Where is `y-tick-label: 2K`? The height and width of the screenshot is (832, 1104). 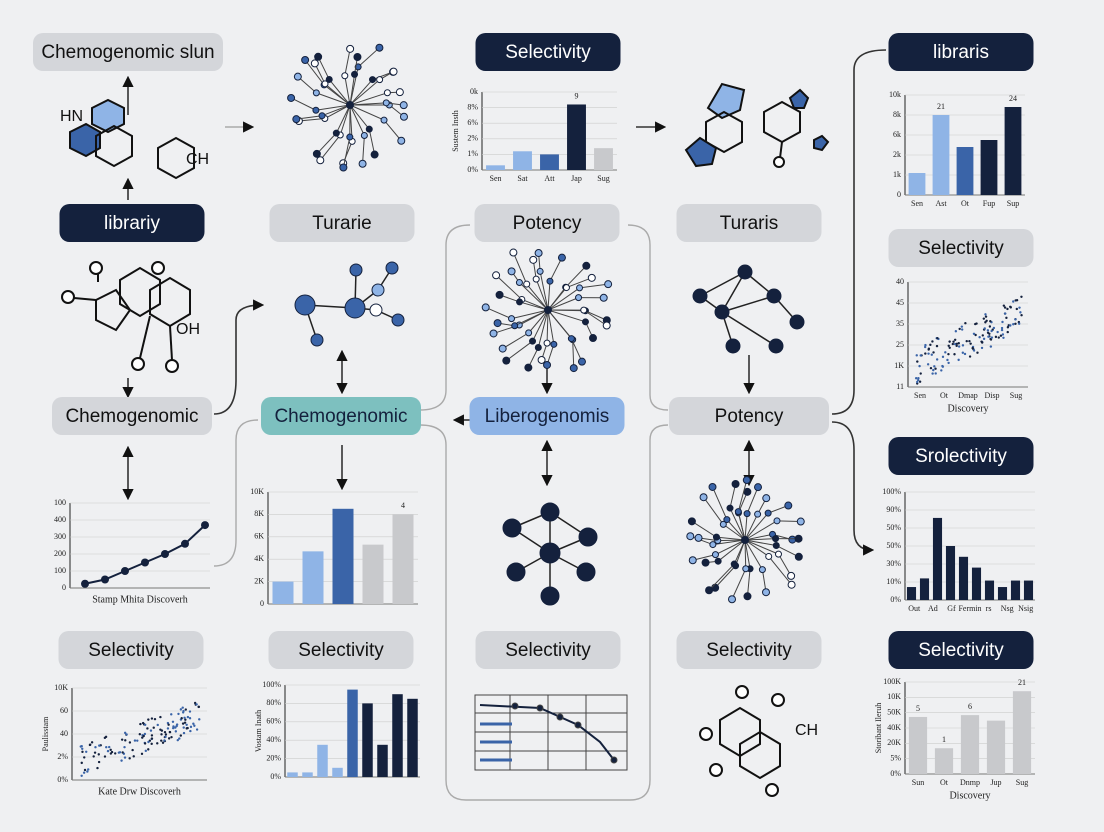 y-tick-label: 2K is located at coordinates (259, 580).